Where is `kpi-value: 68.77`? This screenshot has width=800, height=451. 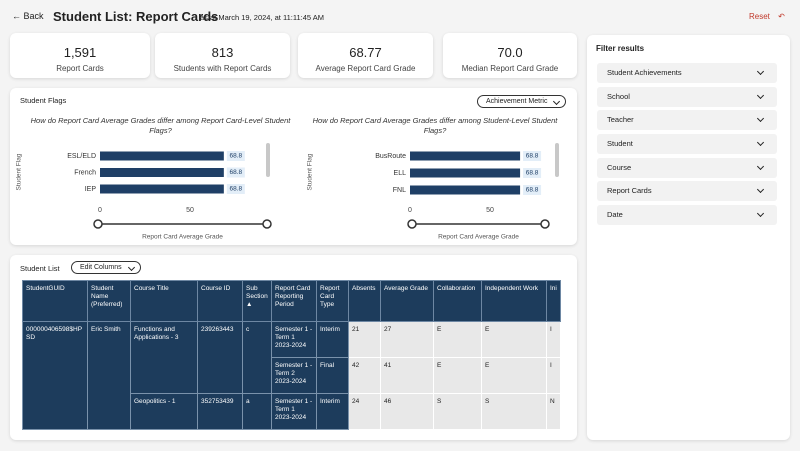 kpi-value: 68.77 is located at coordinates (365, 52).